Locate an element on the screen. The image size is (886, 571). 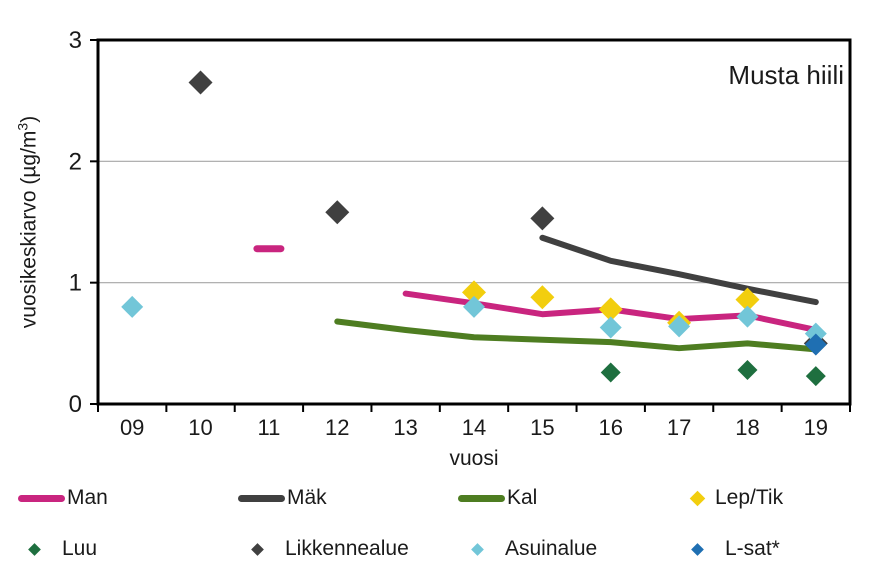
x-tick-label: 15 is located at coordinates (542, 427).